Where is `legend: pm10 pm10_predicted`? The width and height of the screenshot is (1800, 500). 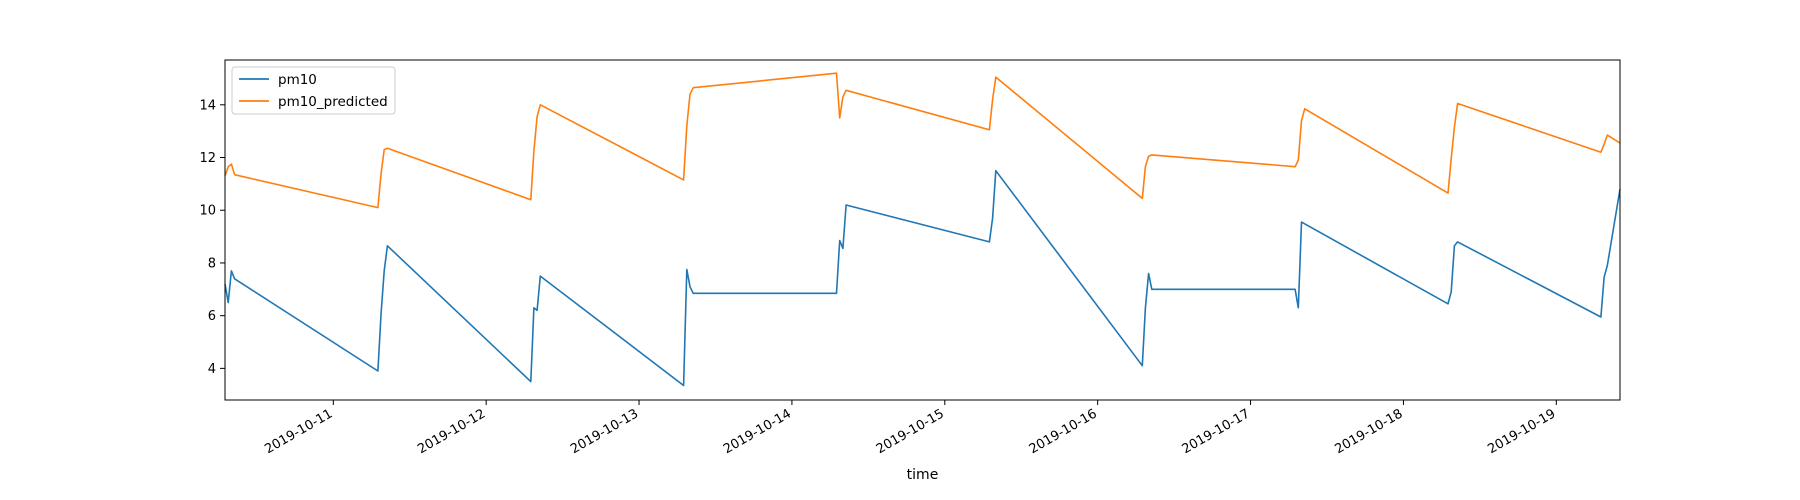
legend: pm10 pm10_predicted is located at coordinates (313, 90).